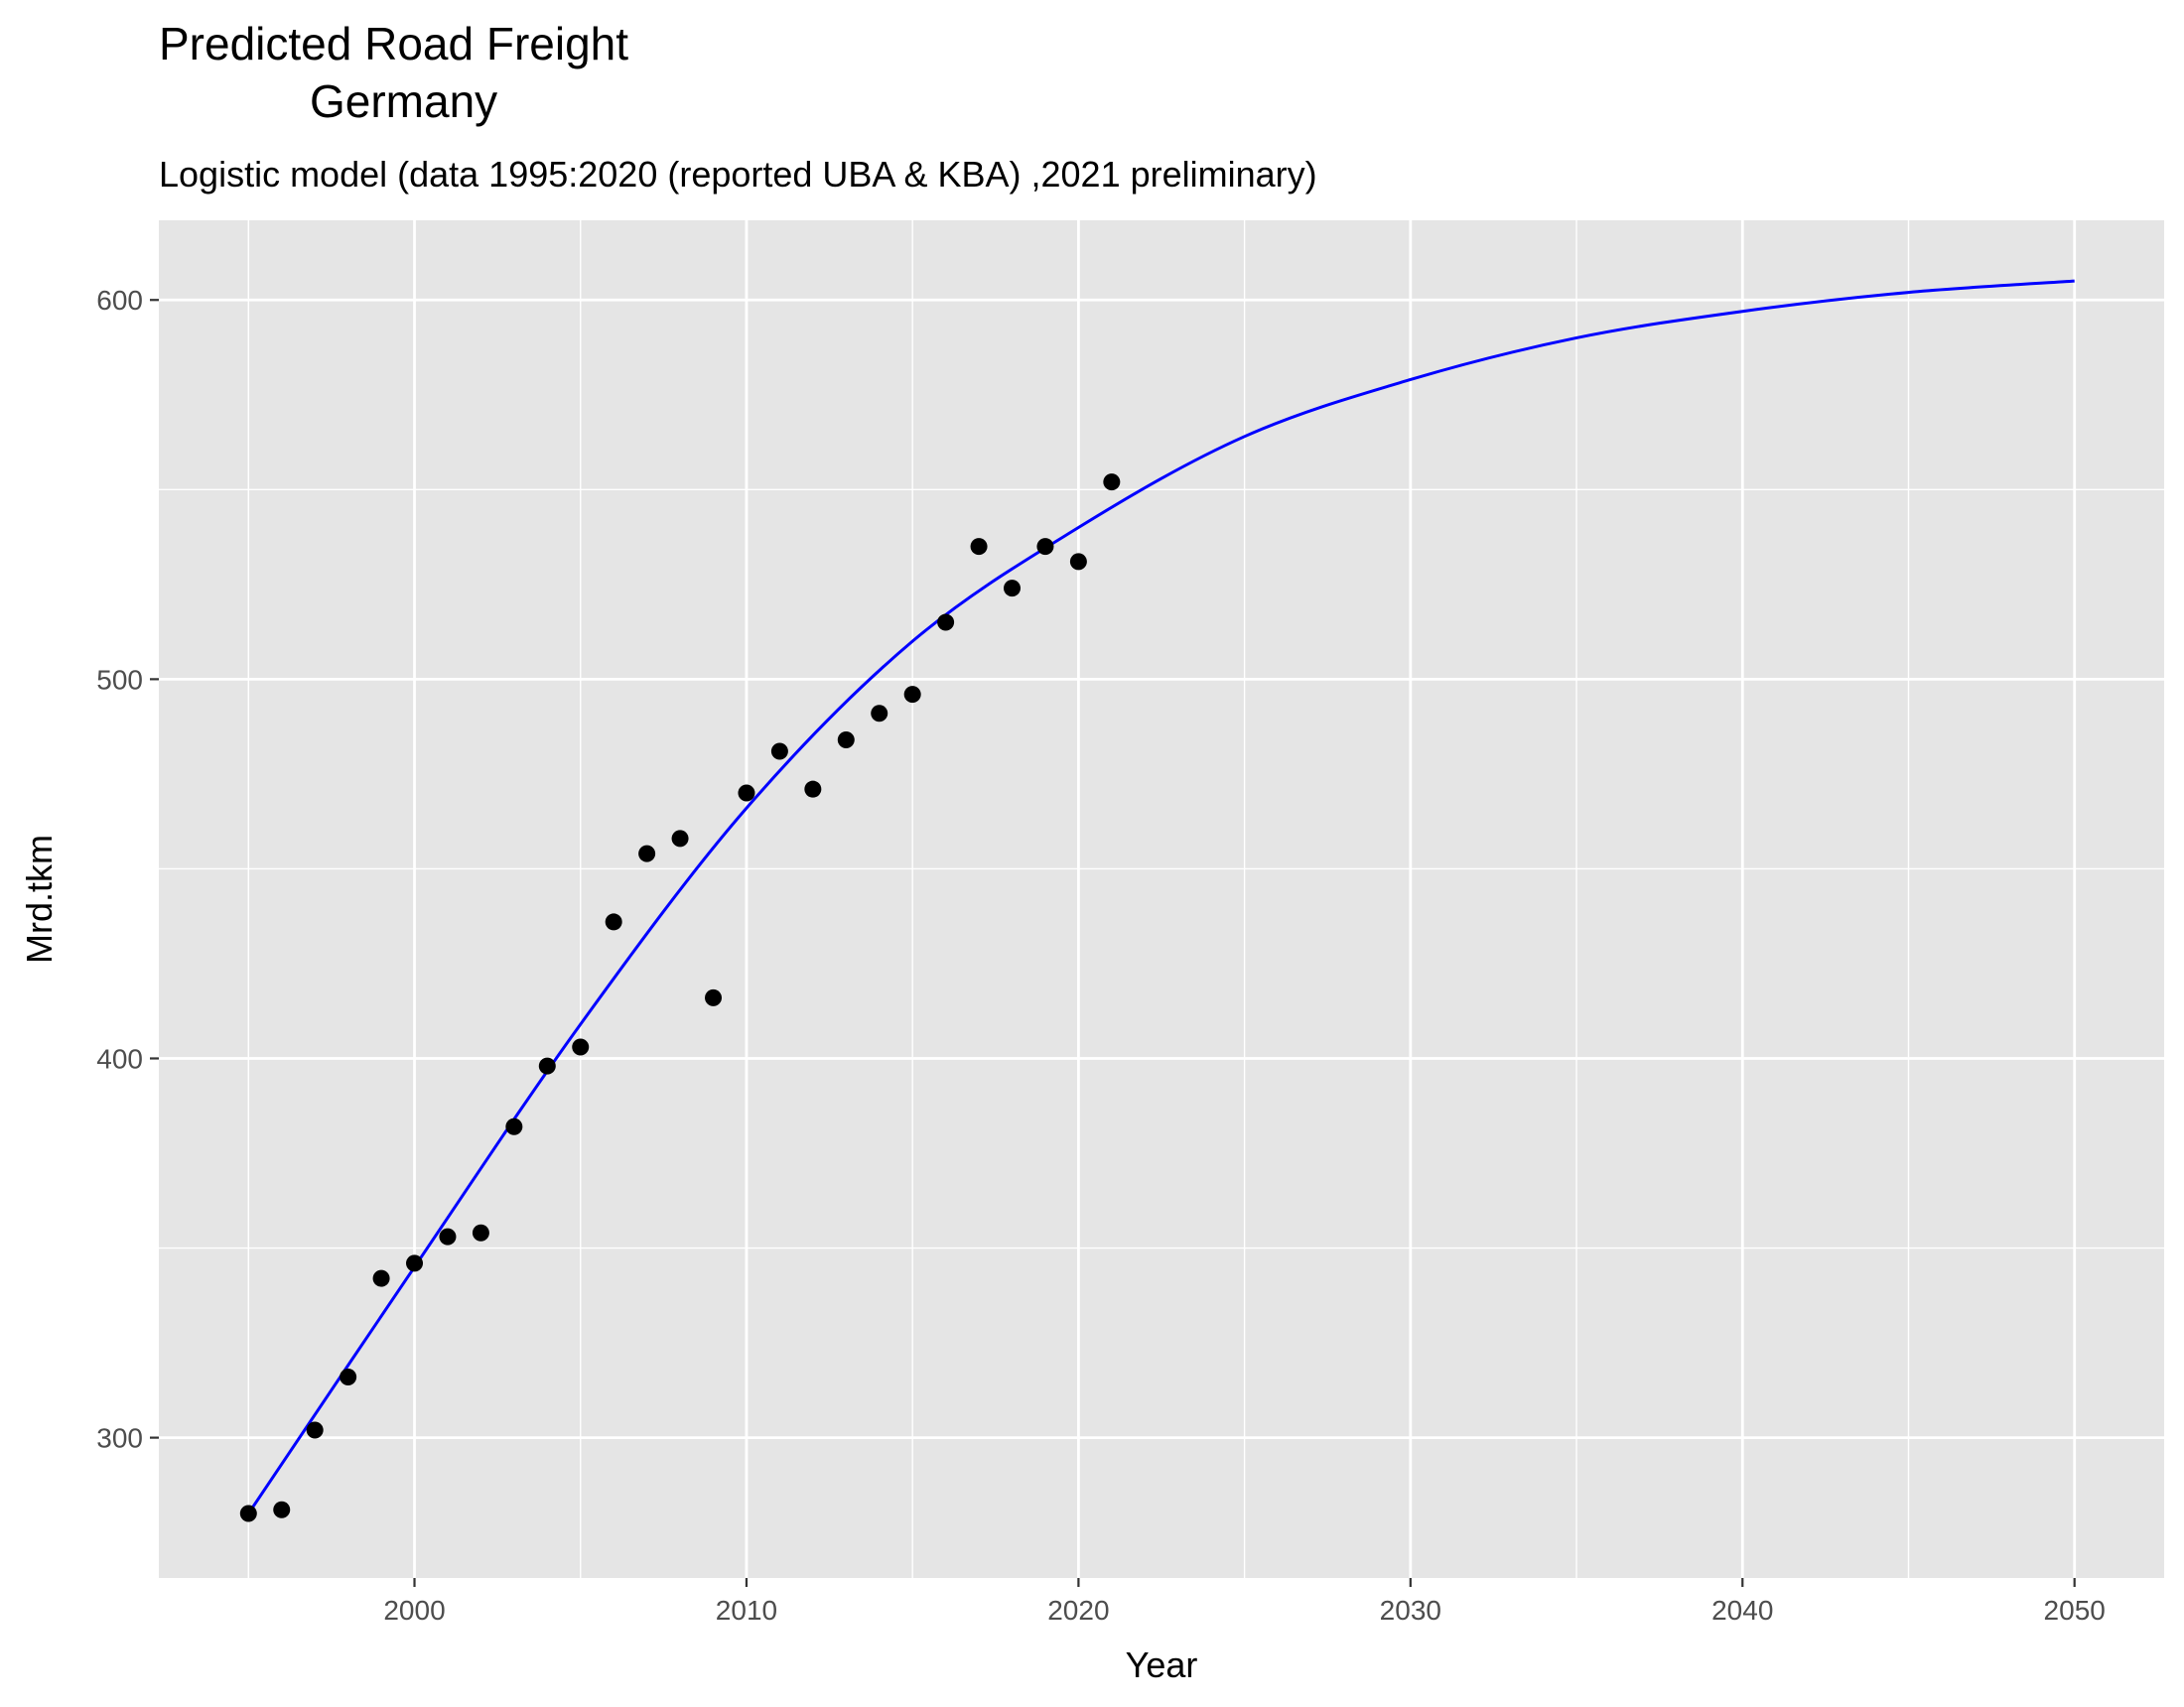 The height and width of the screenshot is (1707, 2184). Describe the element at coordinates (1244, 1602) in the screenshot. I see `x-axis-ticks: 2000 2010 2020 2030 2040 2050` at that location.